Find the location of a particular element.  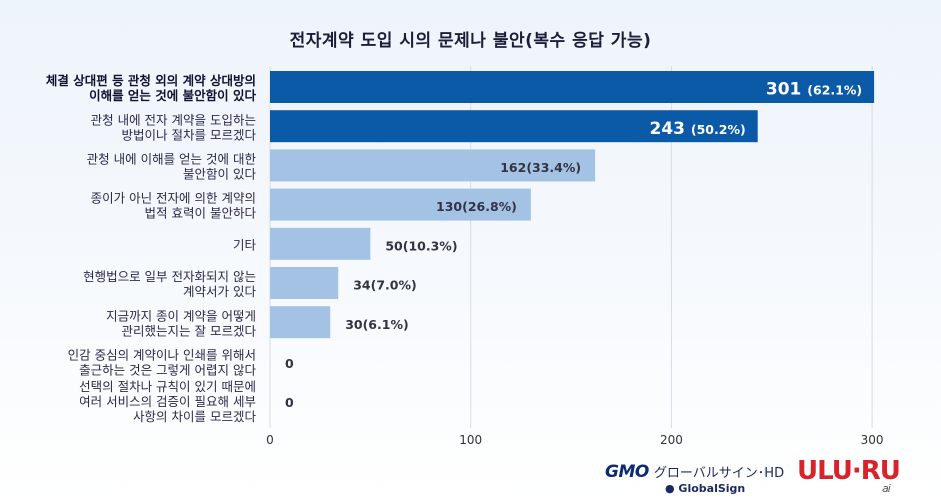

category-label: 종이가 아닌 전자에 의한 계약의 법적 효력이 불안하다 is located at coordinates (174, 206).